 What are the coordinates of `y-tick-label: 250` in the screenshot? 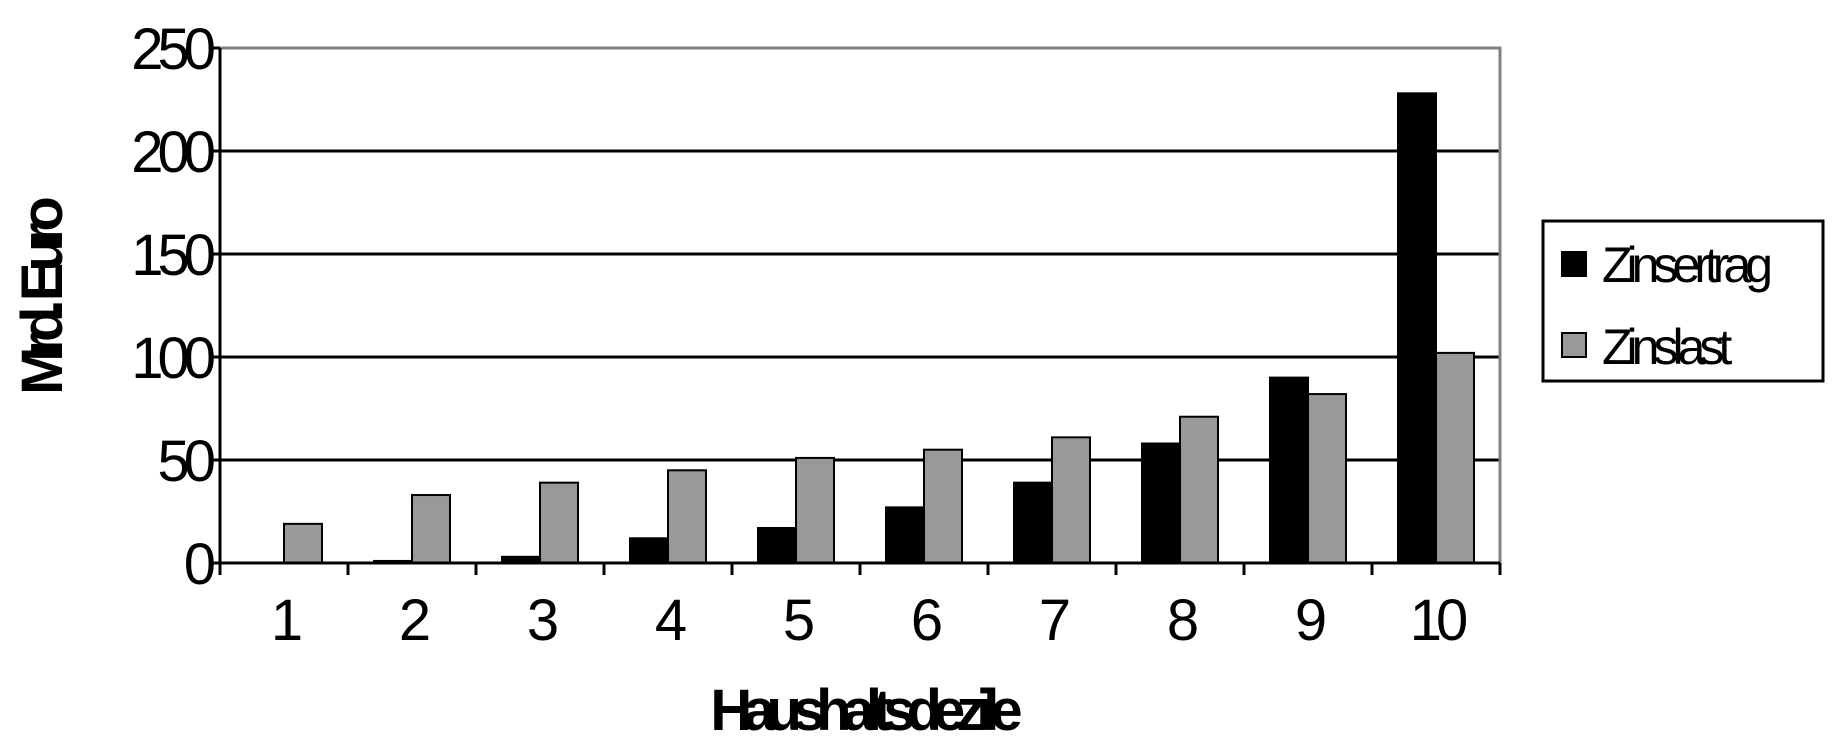 It's located at (172, 49).